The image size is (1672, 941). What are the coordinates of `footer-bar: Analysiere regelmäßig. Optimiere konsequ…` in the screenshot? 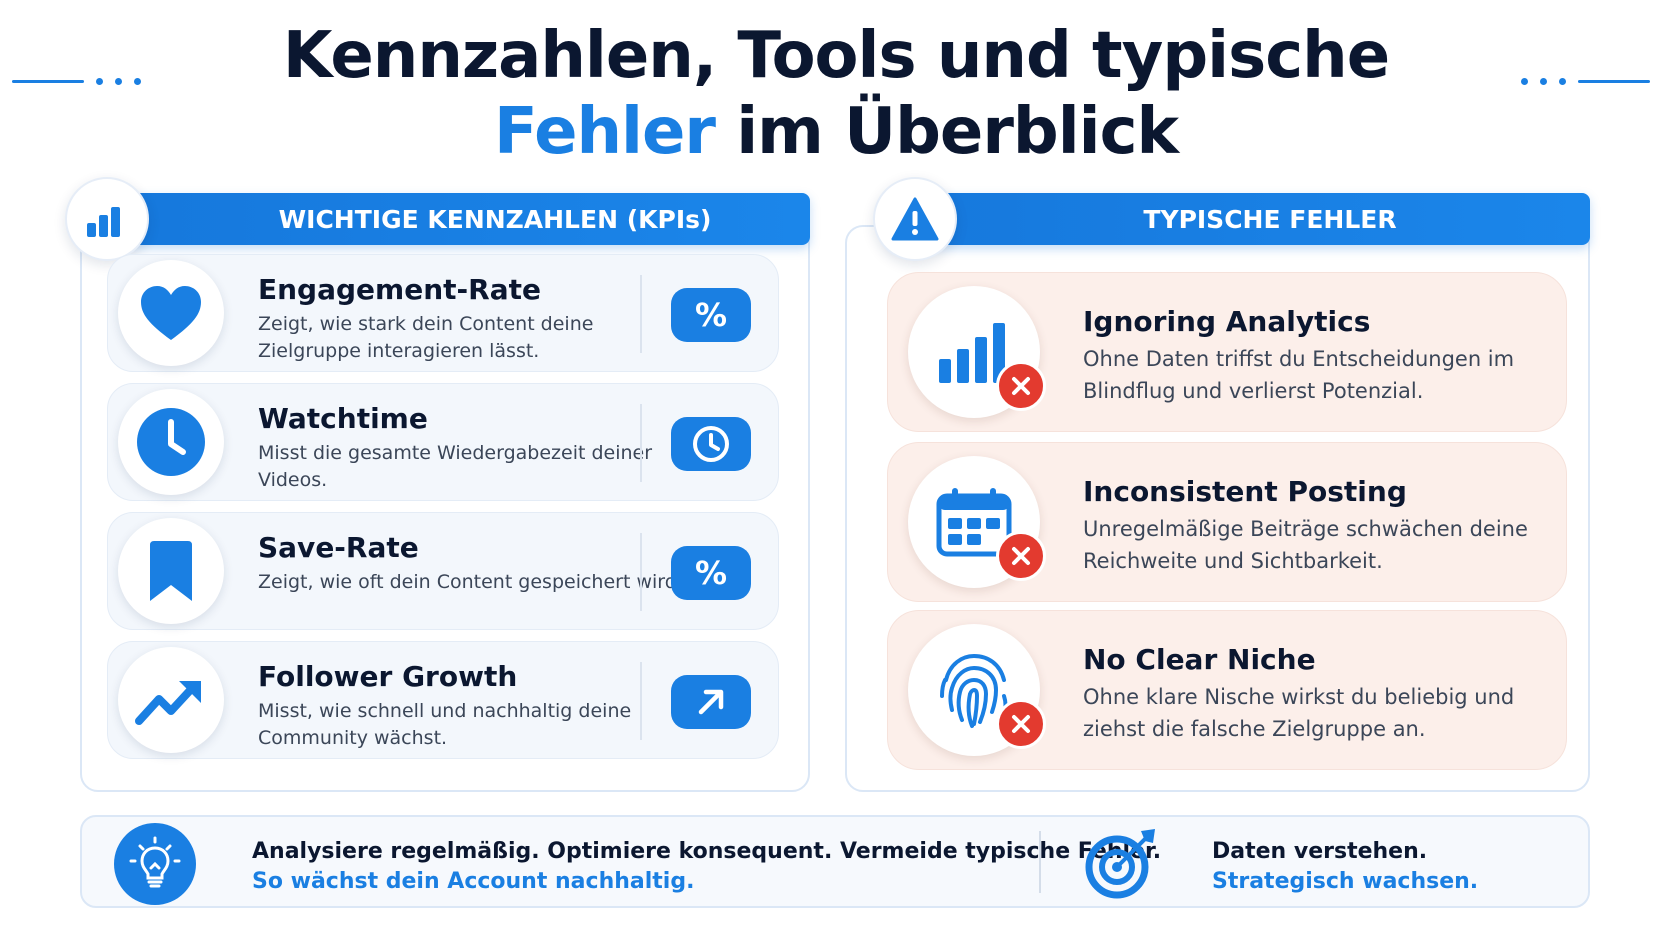 It's located at (835, 861).